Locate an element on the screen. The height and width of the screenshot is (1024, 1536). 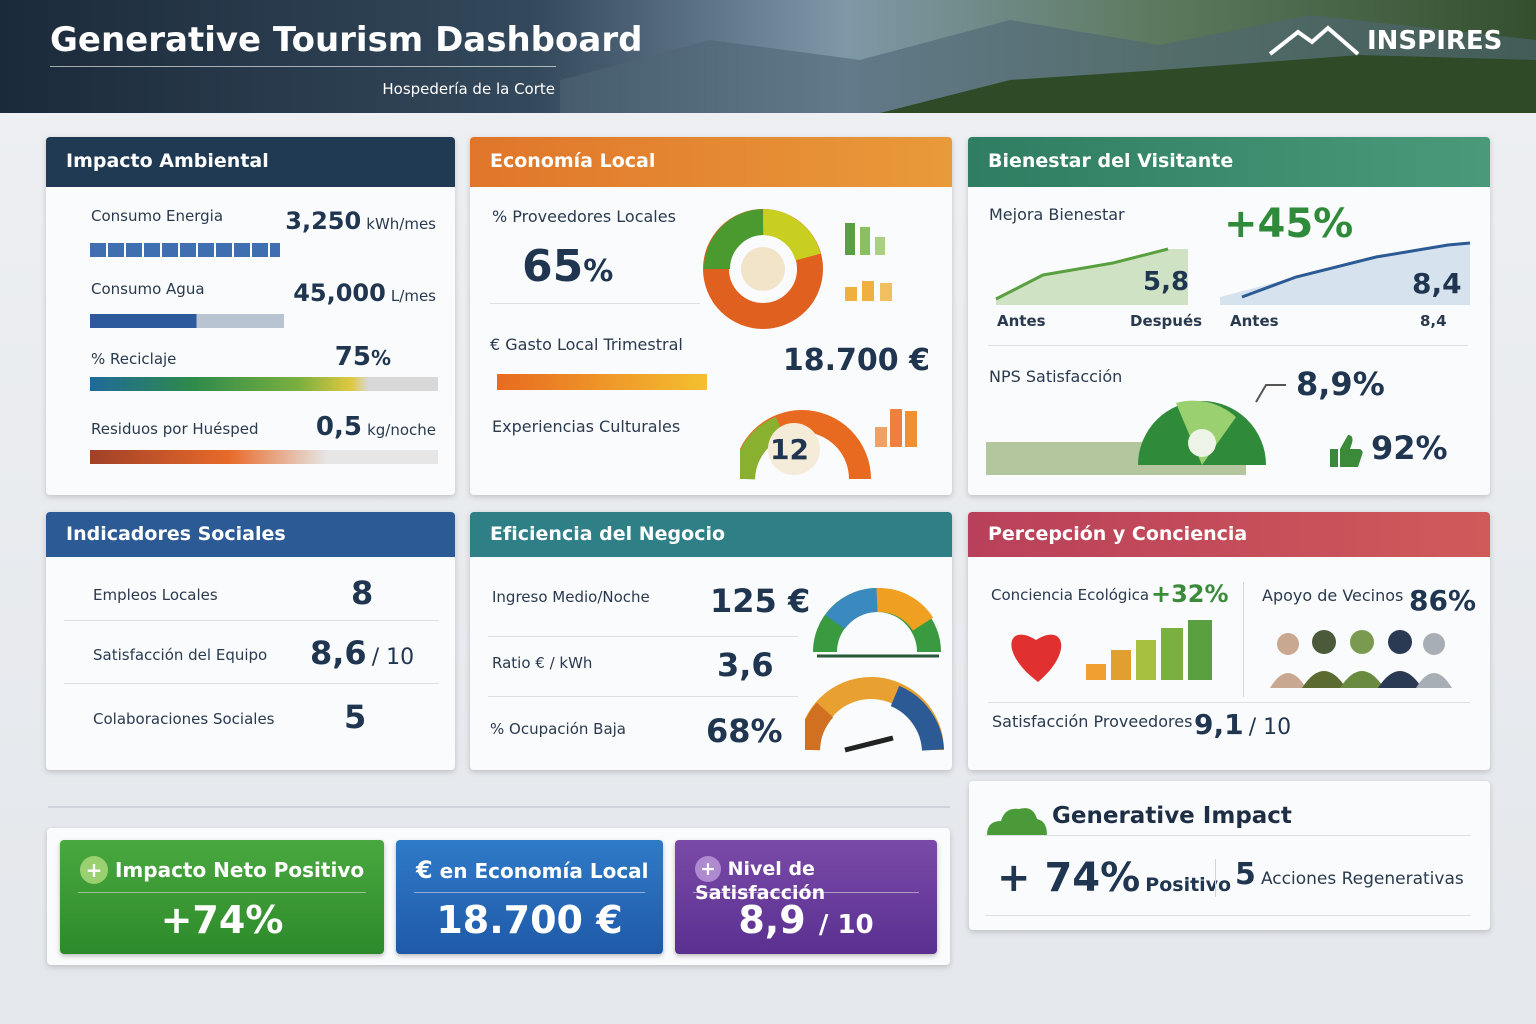
label: Experiencias Culturales is located at coordinates (586, 426).